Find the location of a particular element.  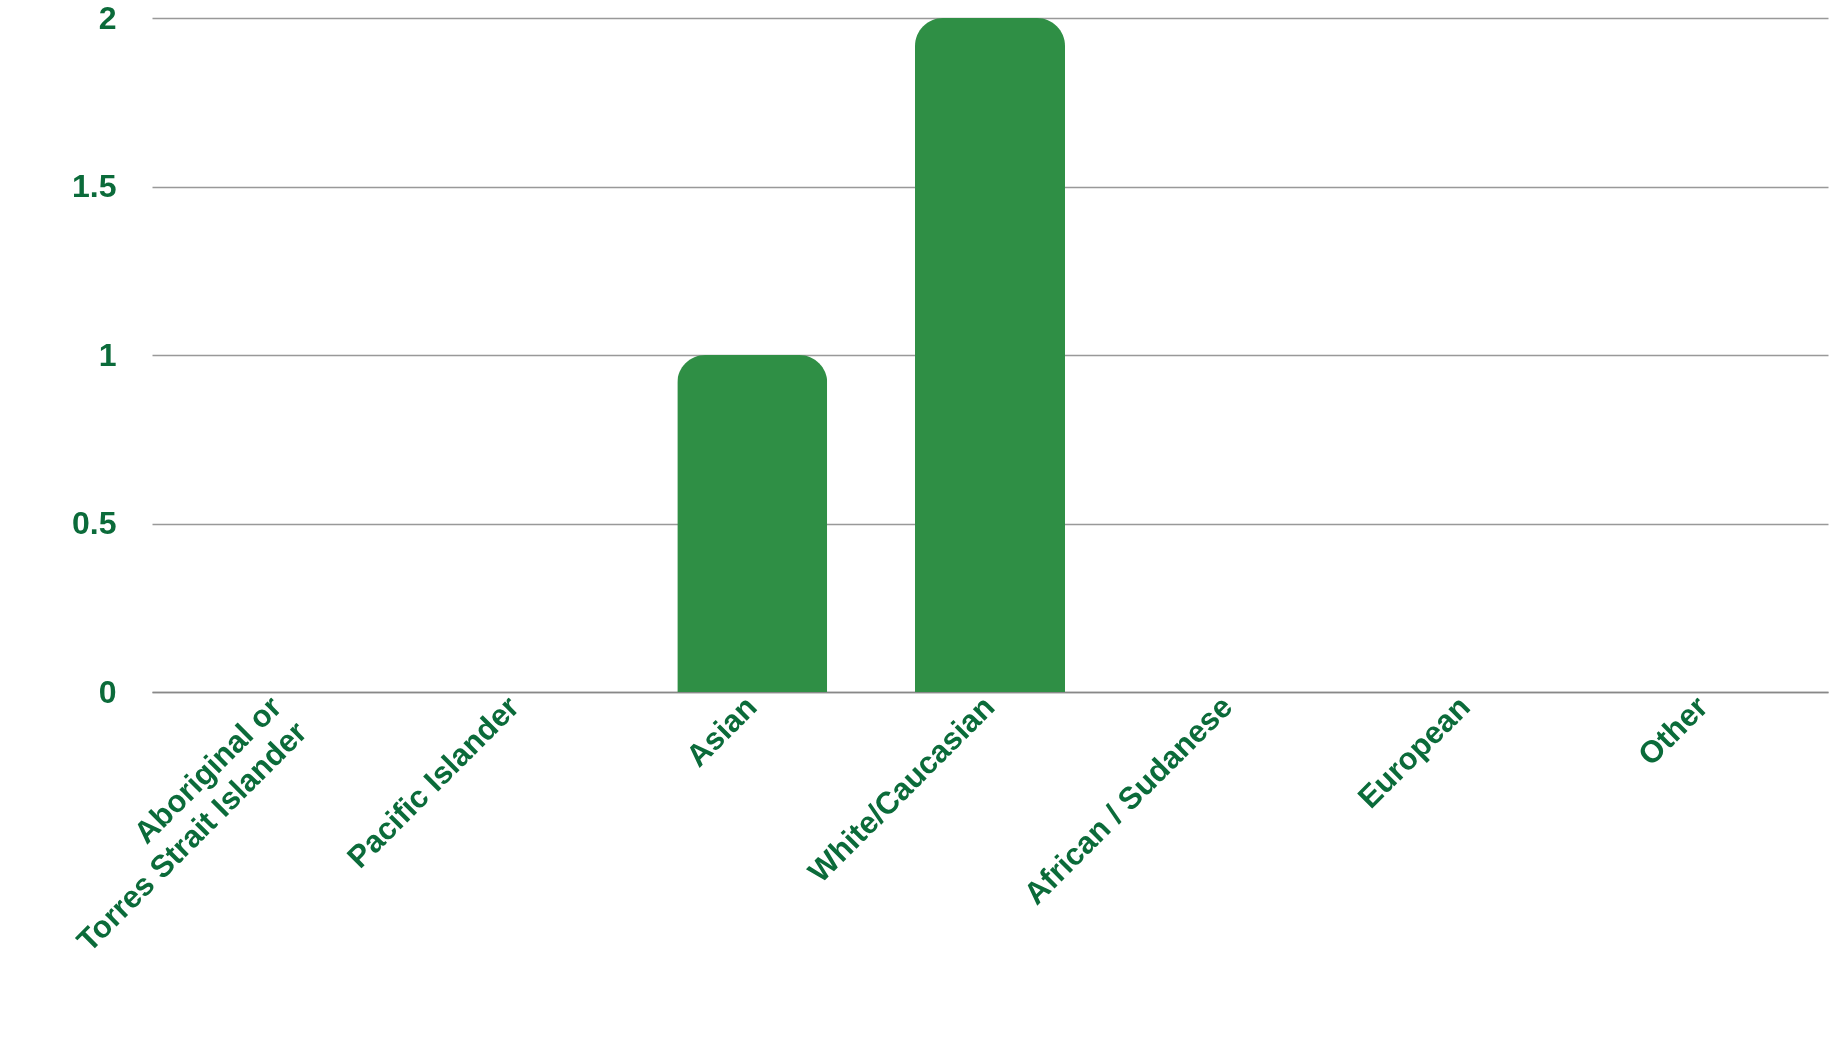

y-tick-label: 1 is located at coordinates (107, 354).